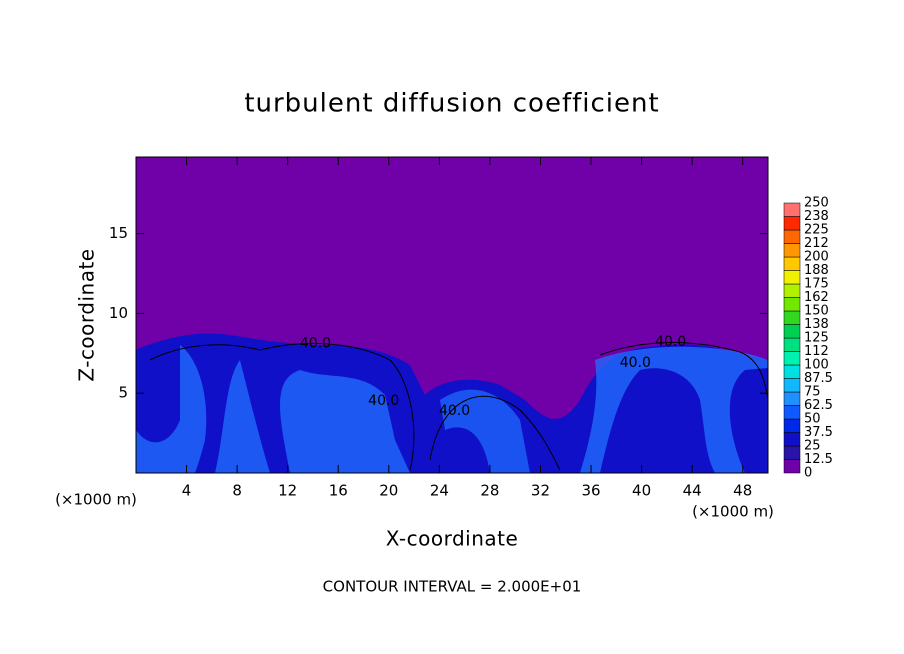 The image size is (904, 654). What do you see at coordinates (338, 491) in the screenshot?
I see `x-tick-label: 16` at bounding box center [338, 491].